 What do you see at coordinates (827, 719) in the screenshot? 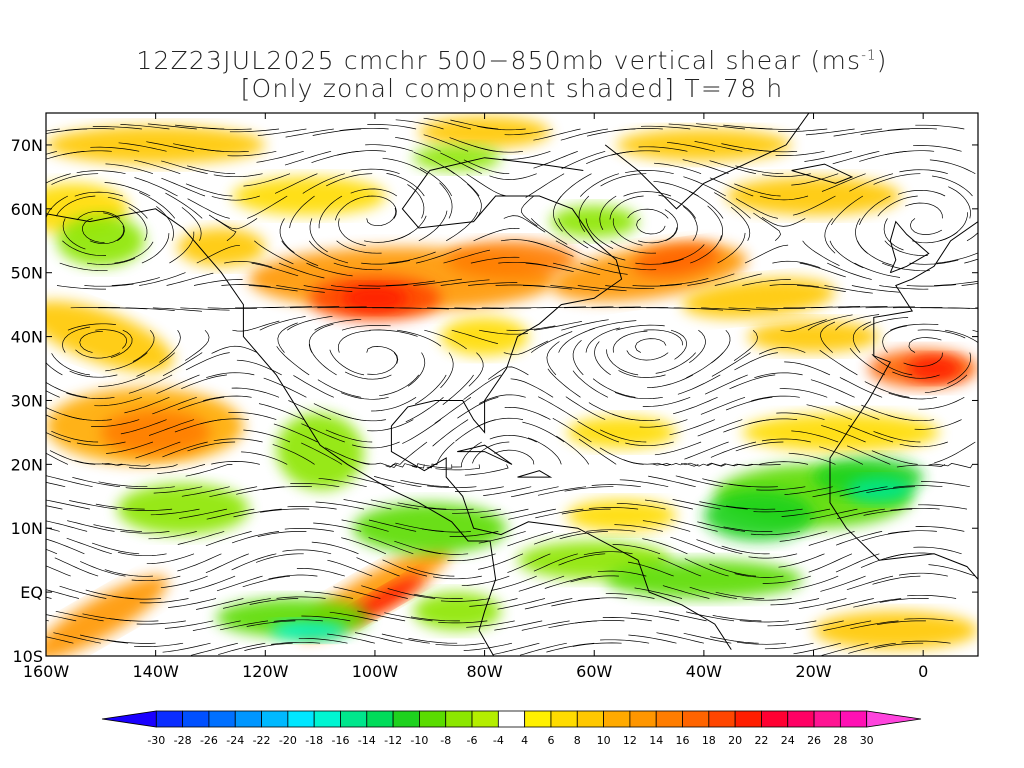
I see `colorbar-box` at bounding box center [827, 719].